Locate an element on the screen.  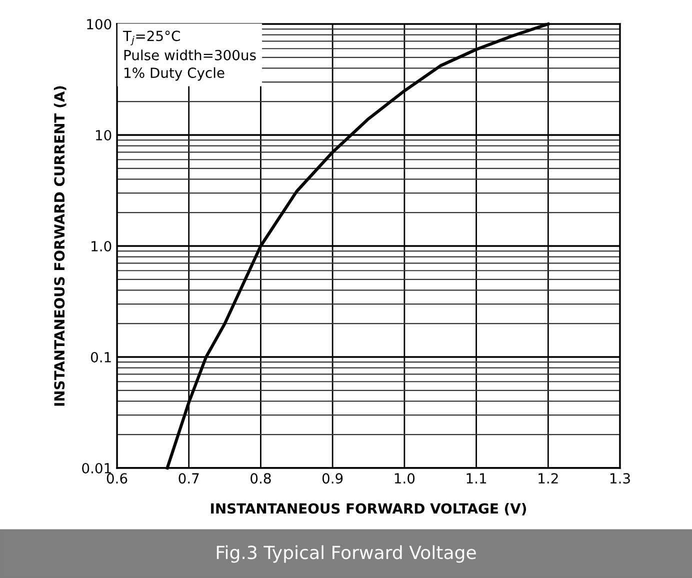
x-tick-label: 0.9 is located at coordinates (332, 478).